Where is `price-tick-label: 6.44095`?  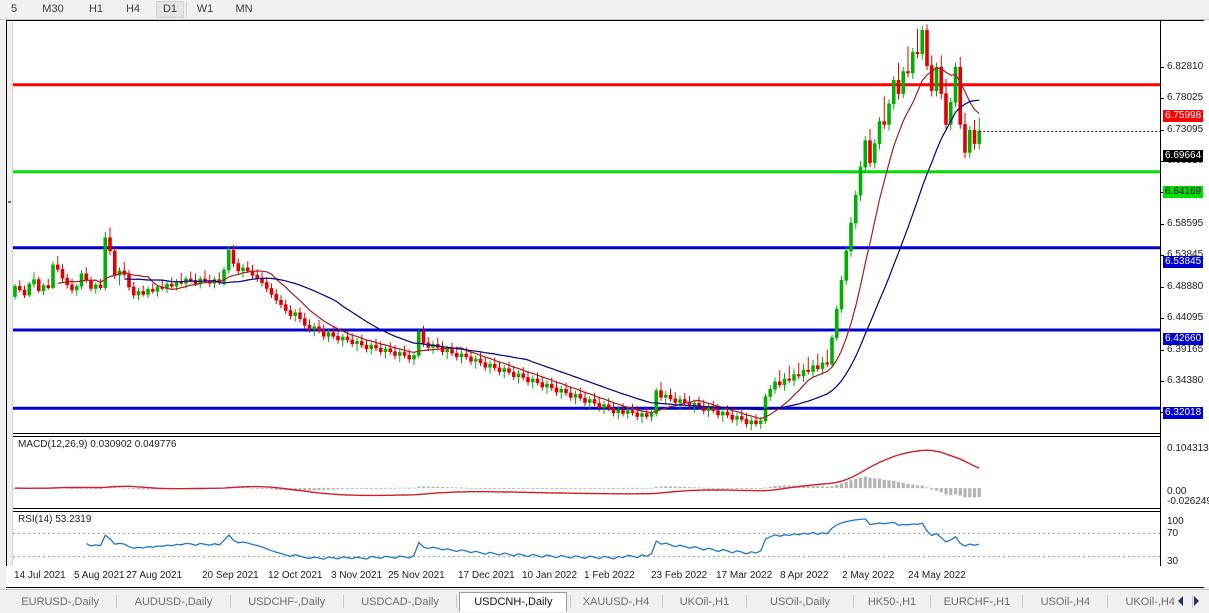 price-tick-label: 6.44095 is located at coordinates (1185, 317).